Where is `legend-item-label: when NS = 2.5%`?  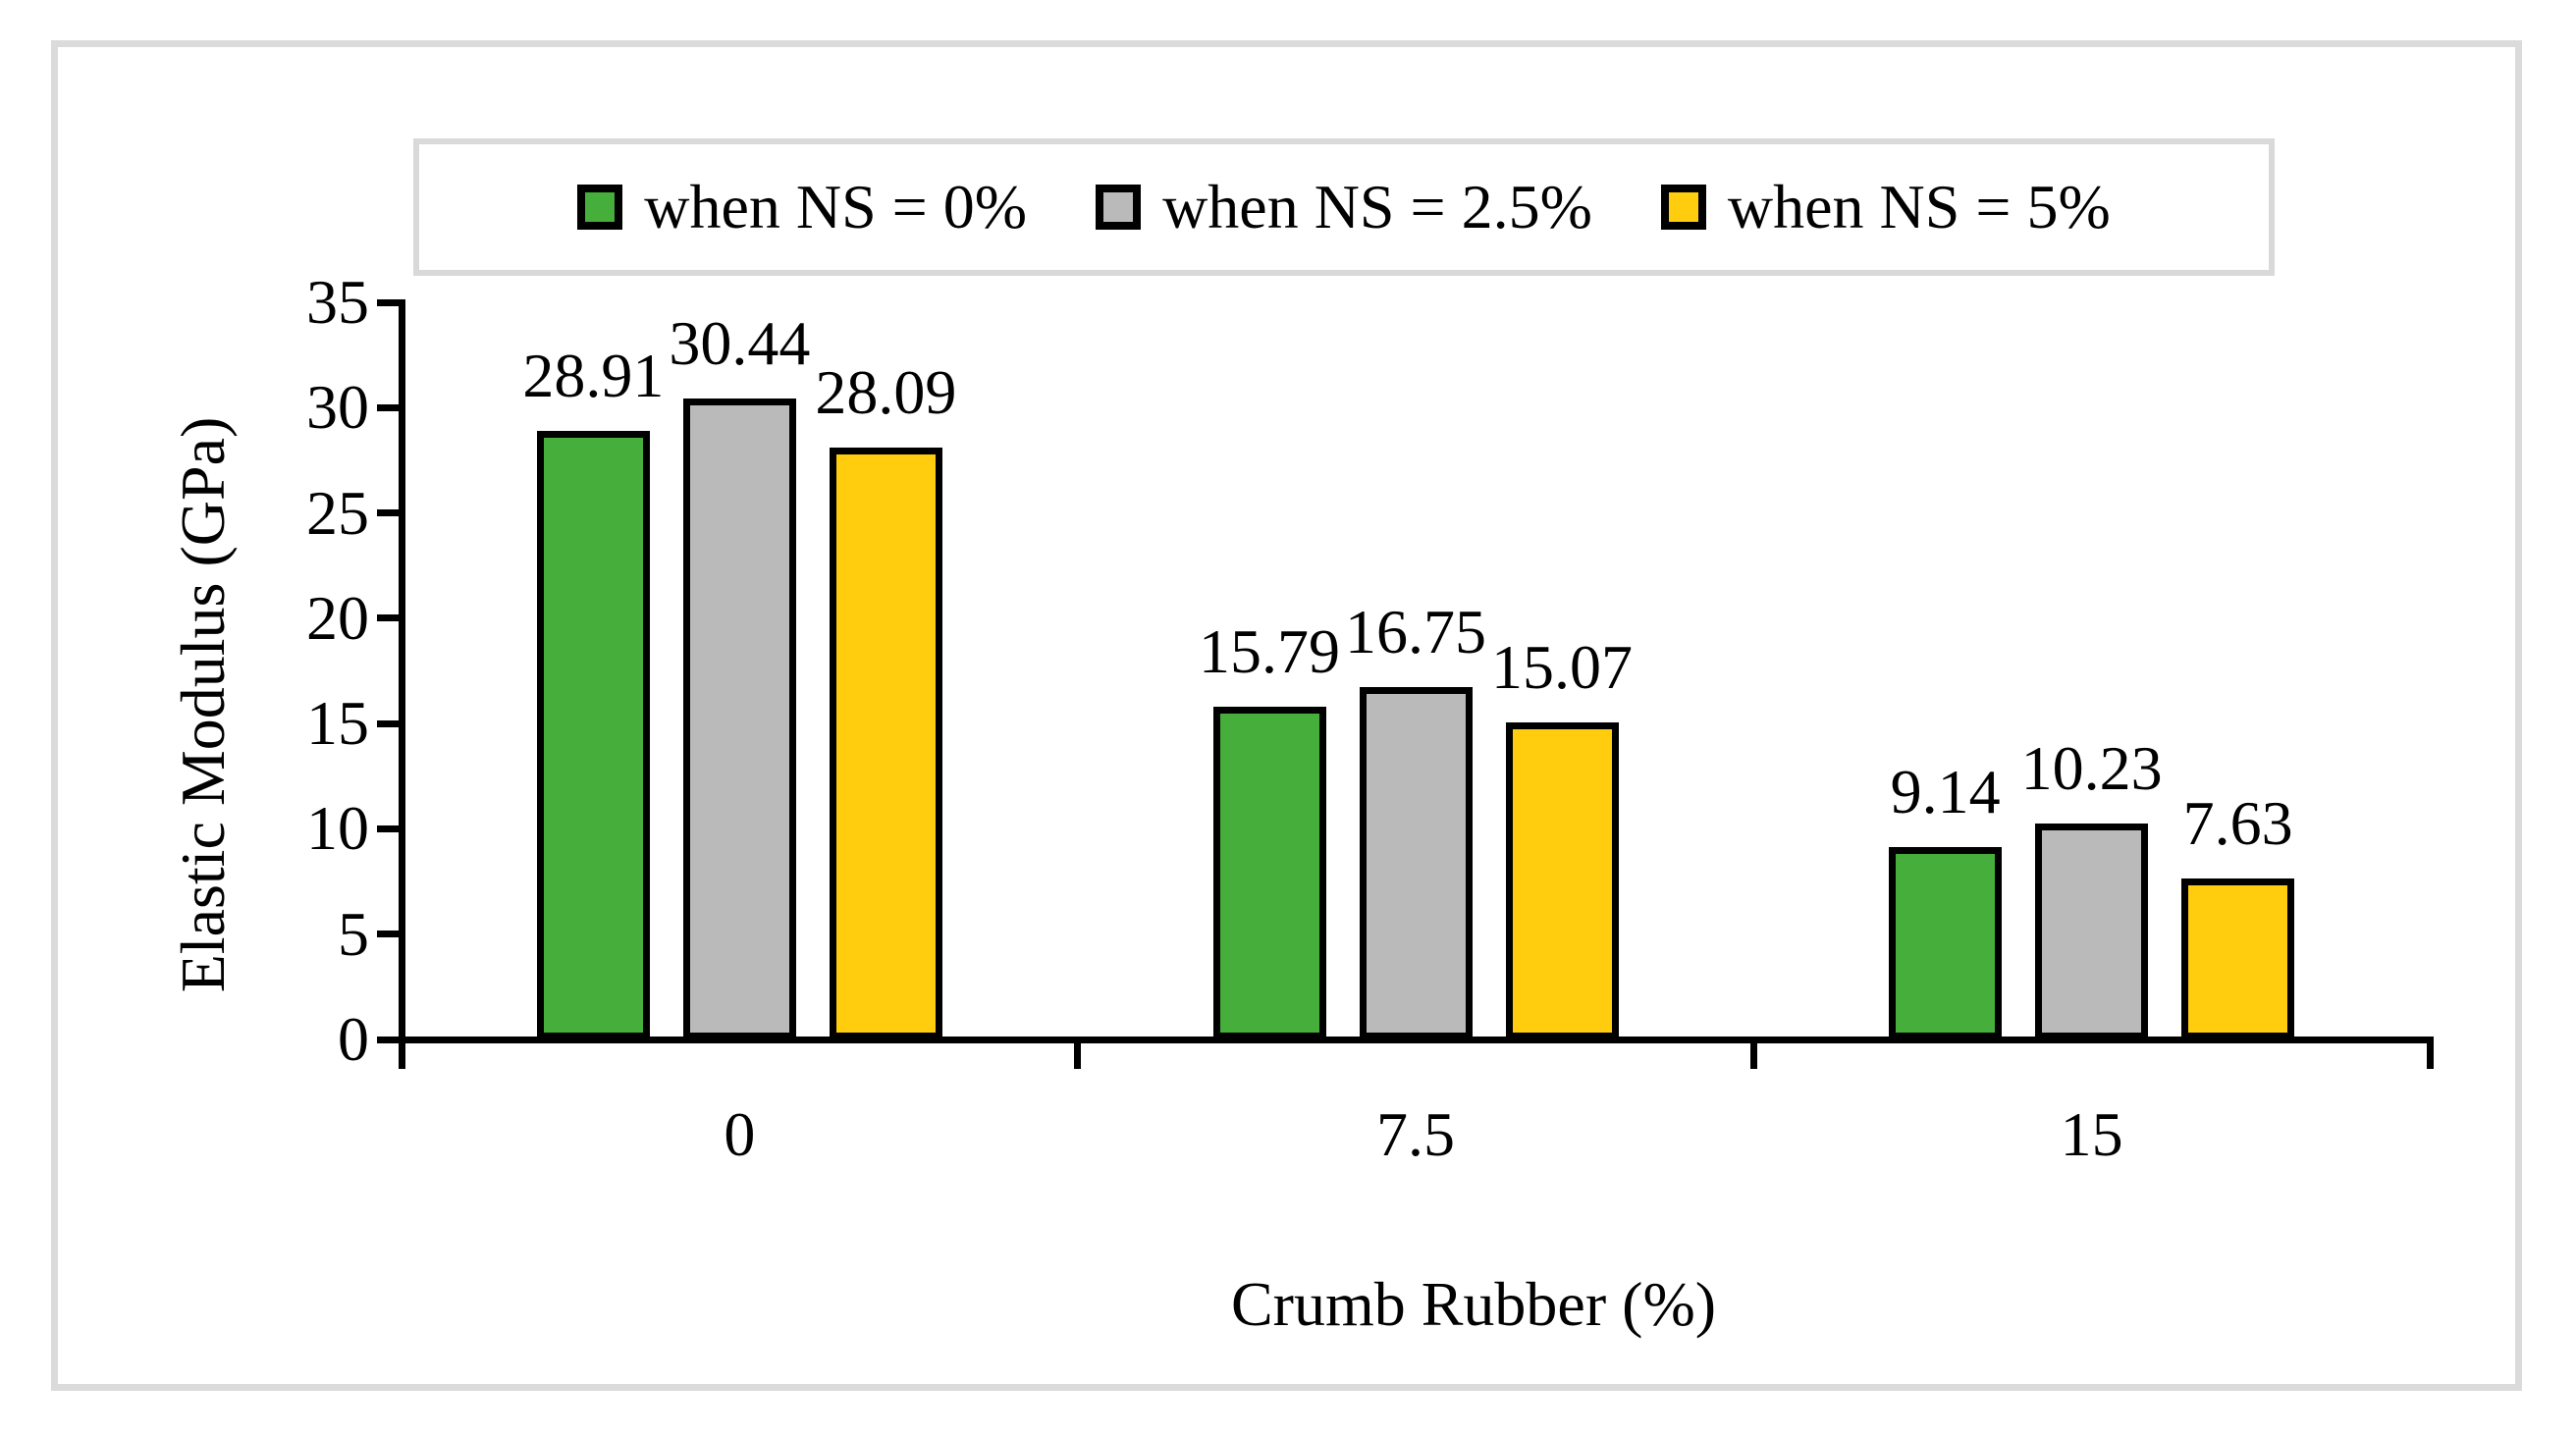 legend-item-label: when NS = 2.5% is located at coordinates (1377, 206).